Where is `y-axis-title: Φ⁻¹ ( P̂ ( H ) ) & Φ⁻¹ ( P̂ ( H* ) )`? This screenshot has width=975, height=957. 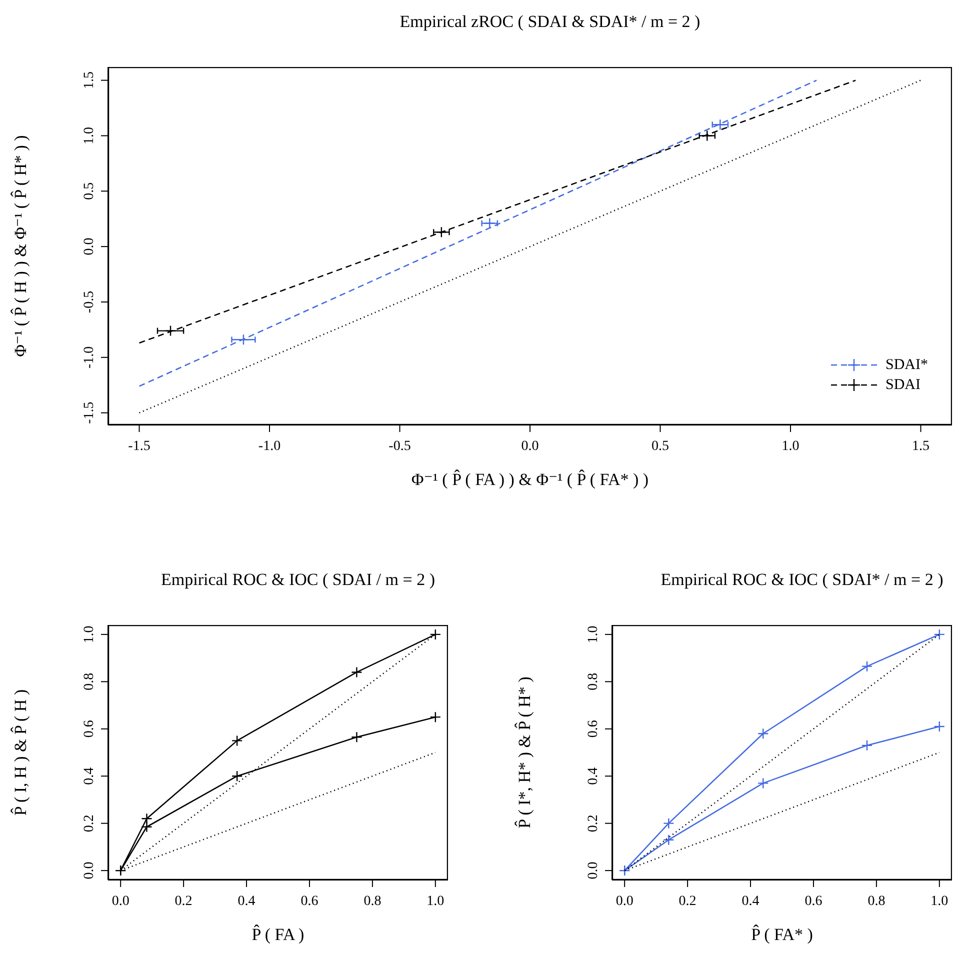
y-axis-title: Φ⁻¹ ( P̂ ( H ) ) & Φ⁻¹ ( P̂ ( H* ) ) is located at coordinates (20, 246).